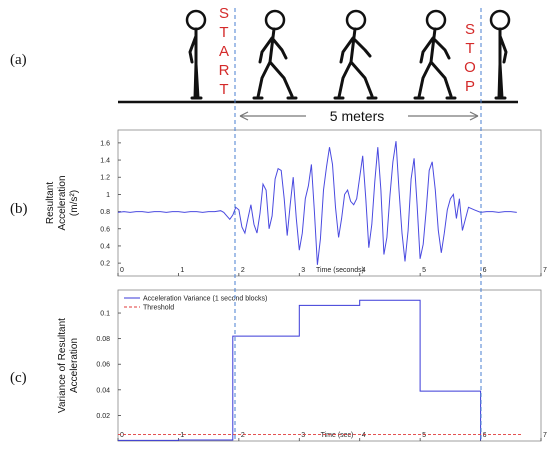 The image size is (550, 457). What do you see at coordinates (105, 143) in the screenshot?
I see `y-tick-label: 1.6` at bounding box center [105, 143].